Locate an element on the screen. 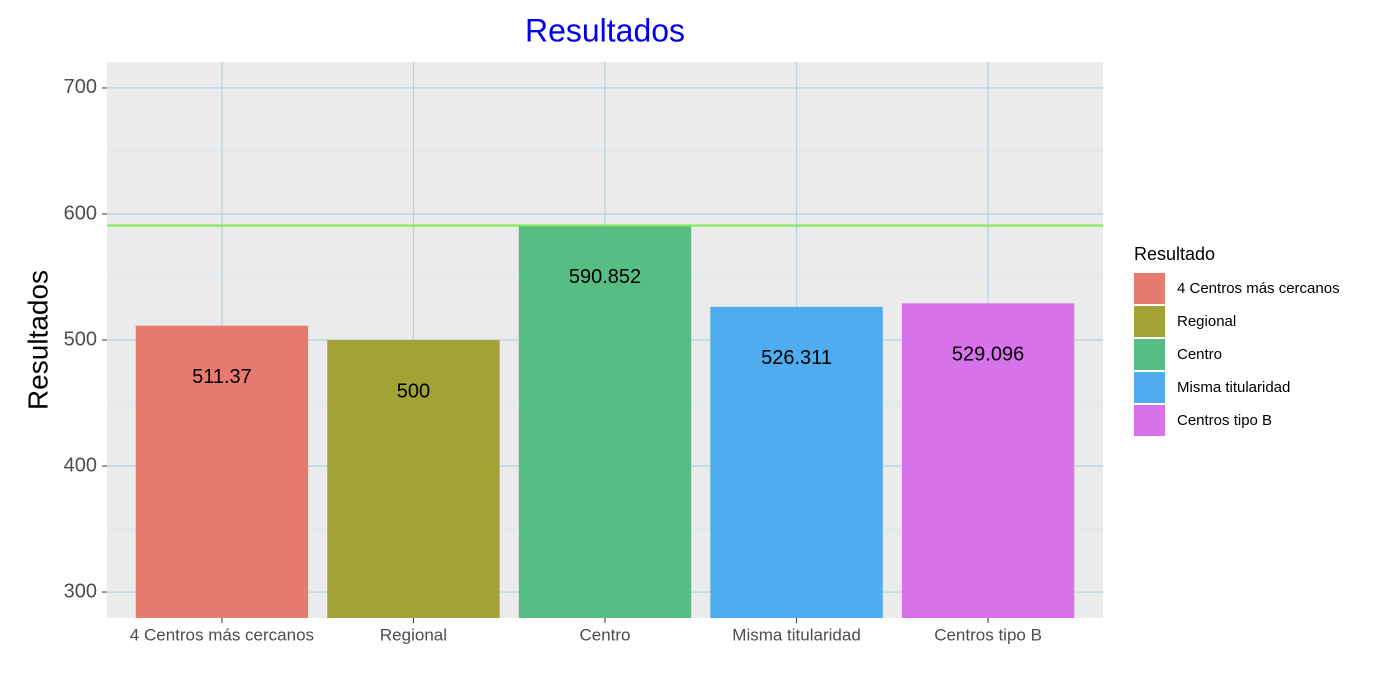 The width and height of the screenshot is (1400, 682). y-tick-label: 700 is located at coordinates (80, 87).